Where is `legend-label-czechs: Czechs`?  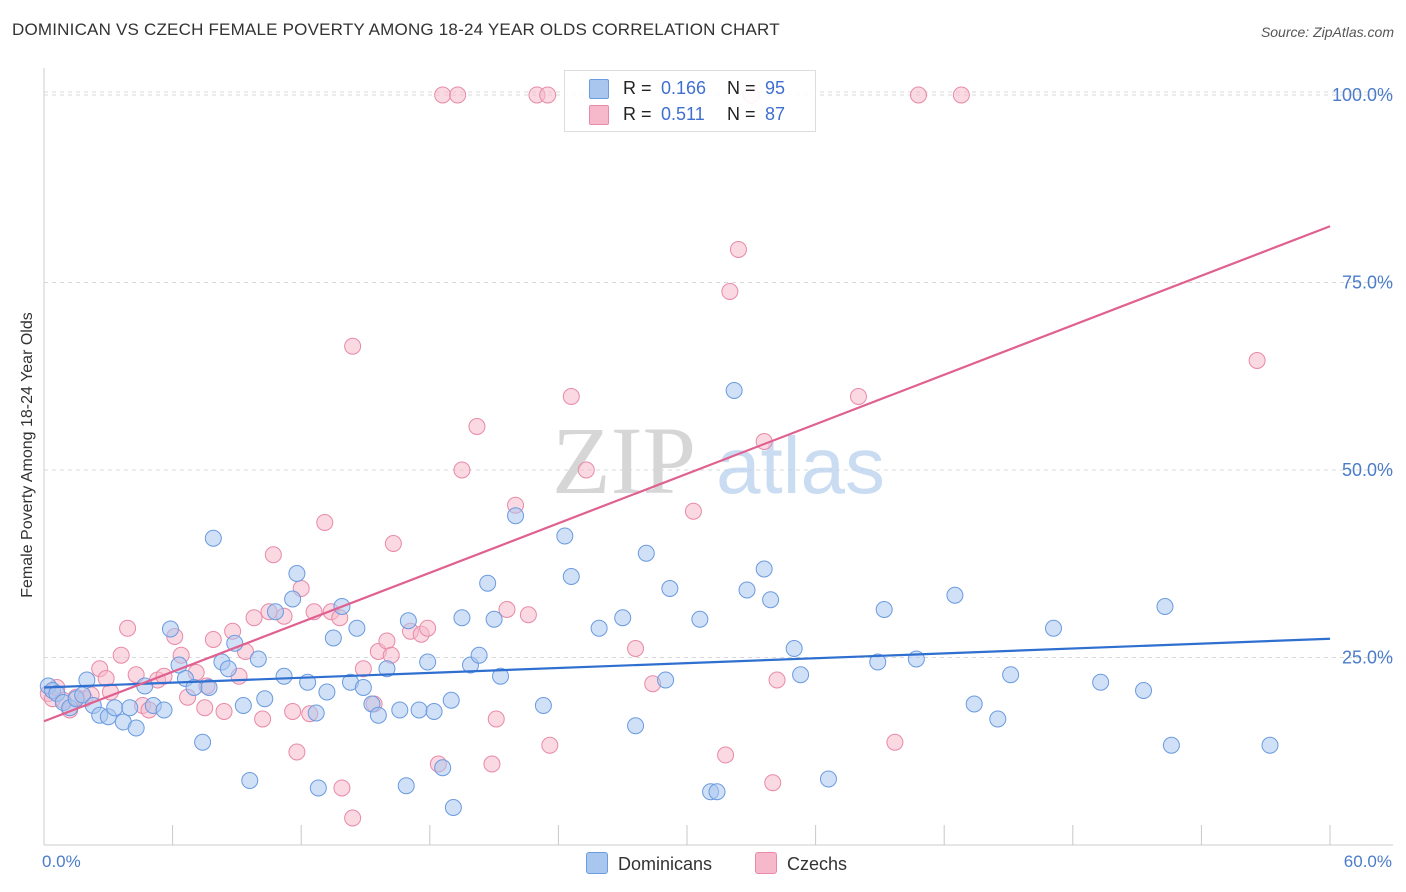
legend-label-czechs: Czechs is located at coordinates (817, 864).